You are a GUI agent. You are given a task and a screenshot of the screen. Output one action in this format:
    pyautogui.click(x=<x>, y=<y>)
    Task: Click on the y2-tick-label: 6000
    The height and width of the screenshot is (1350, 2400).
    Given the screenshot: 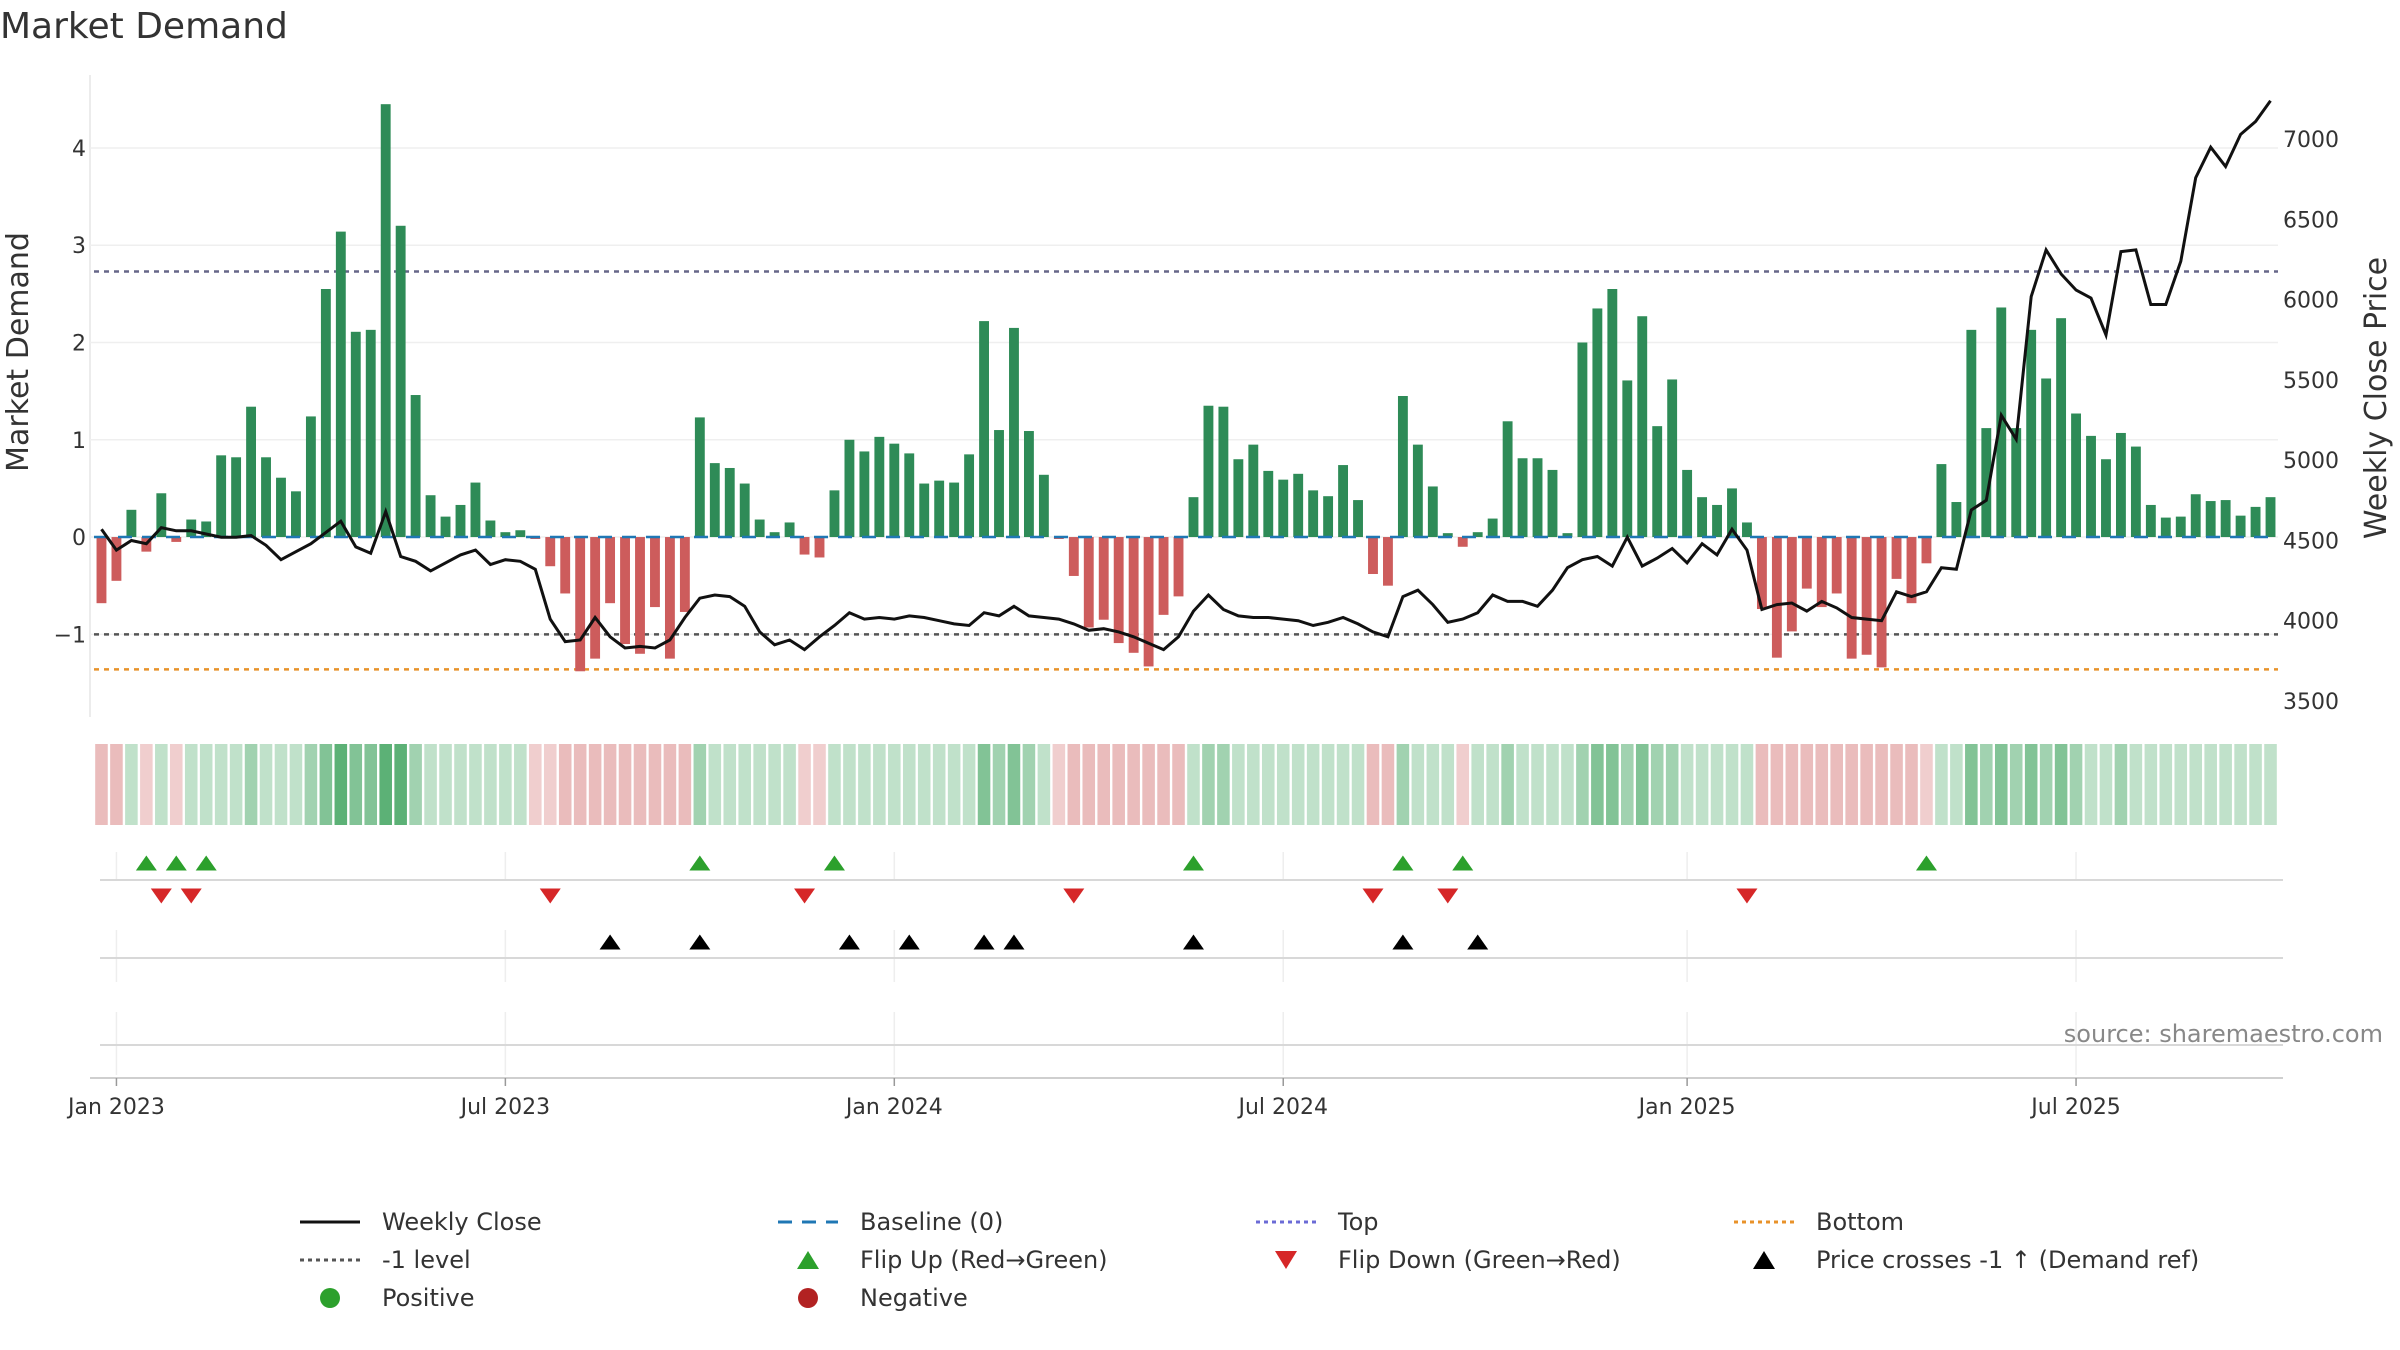 What is the action you would take?
    pyautogui.click(x=2311, y=301)
    